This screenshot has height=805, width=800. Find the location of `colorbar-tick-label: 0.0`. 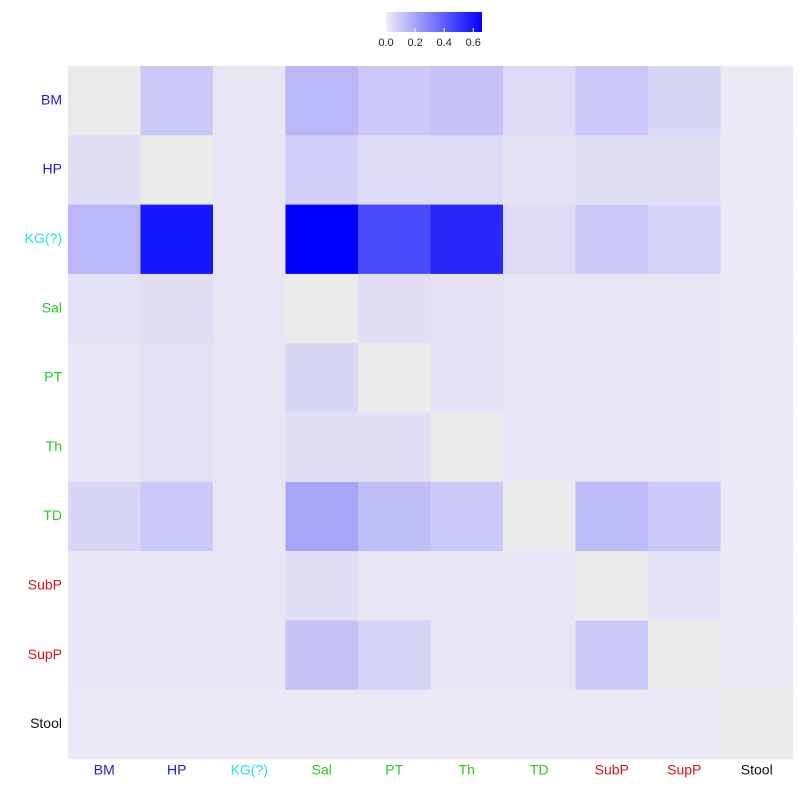

colorbar-tick-label: 0.0 is located at coordinates (385, 43).